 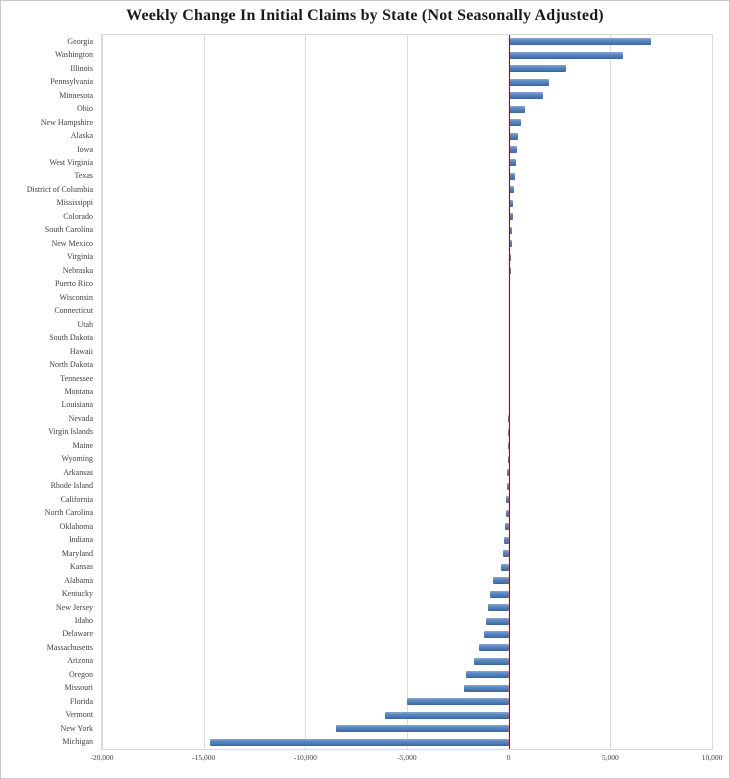 What do you see at coordinates (77, 459) in the screenshot?
I see `y-category-label: Wyoming` at bounding box center [77, 459].